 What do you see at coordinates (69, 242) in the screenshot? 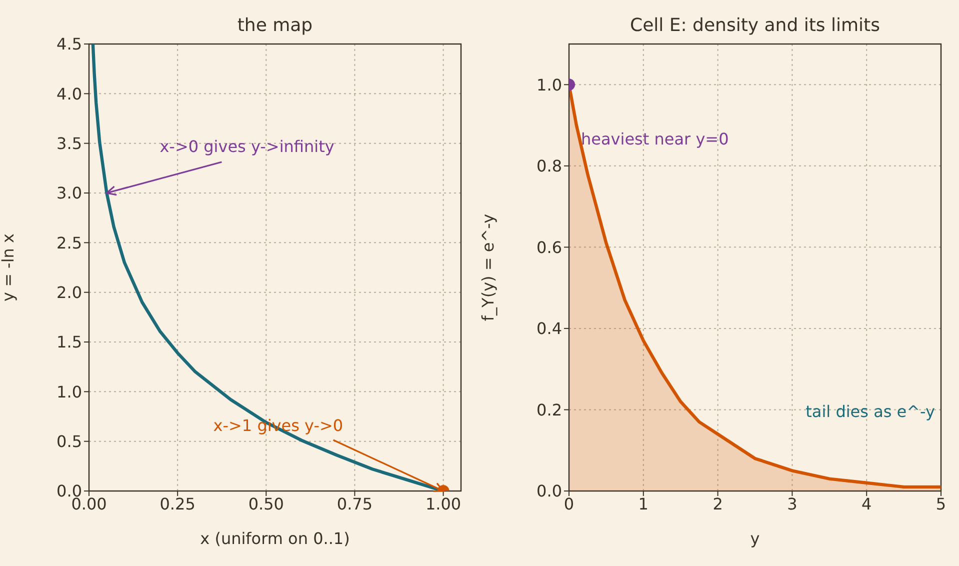
I see `y-tick-label: 2.5` at bounding box center [69, 242].